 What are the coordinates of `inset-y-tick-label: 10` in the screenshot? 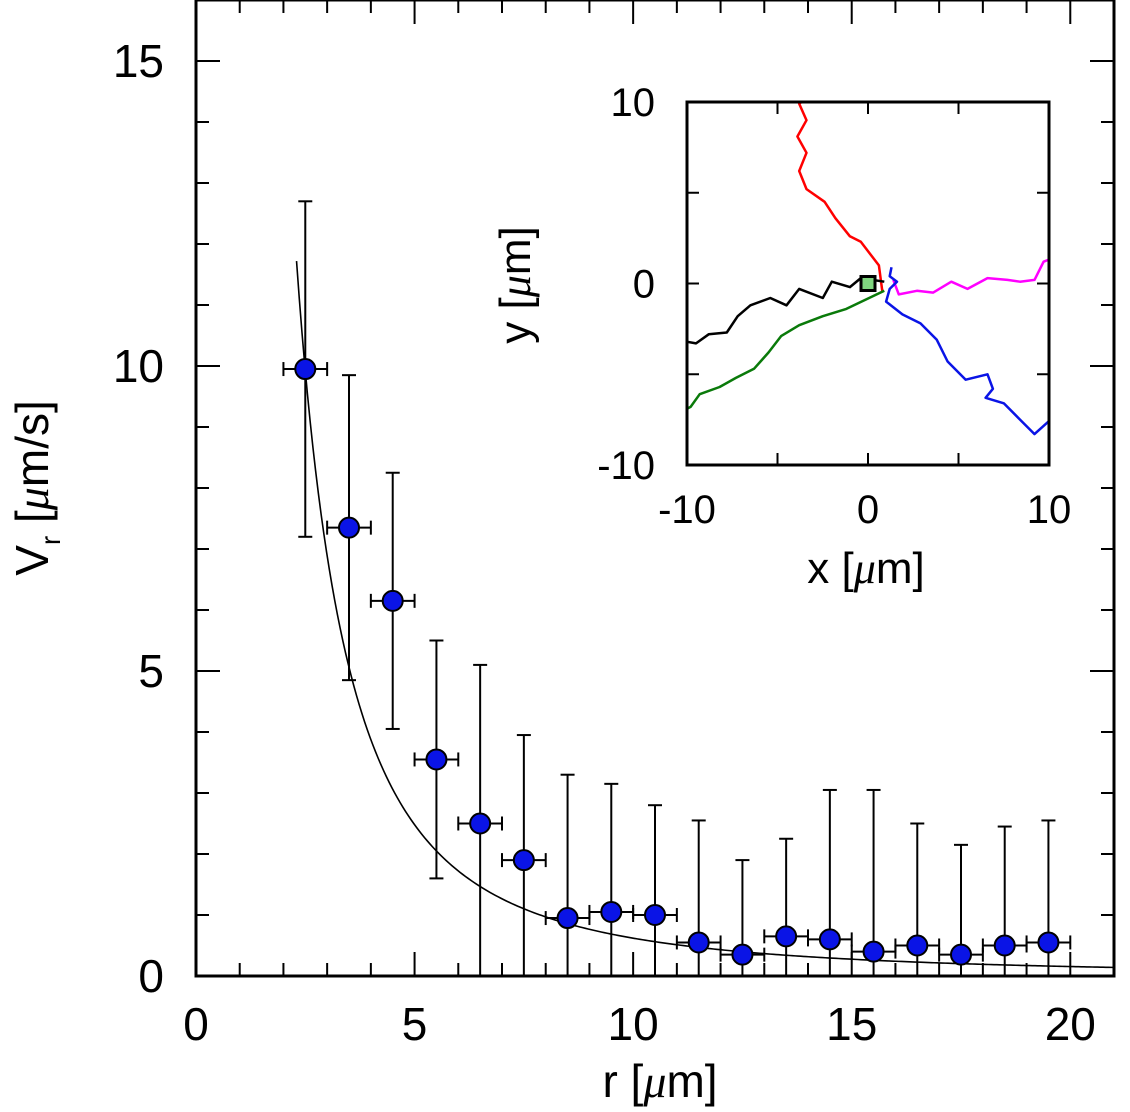 It's located at (633, 103).